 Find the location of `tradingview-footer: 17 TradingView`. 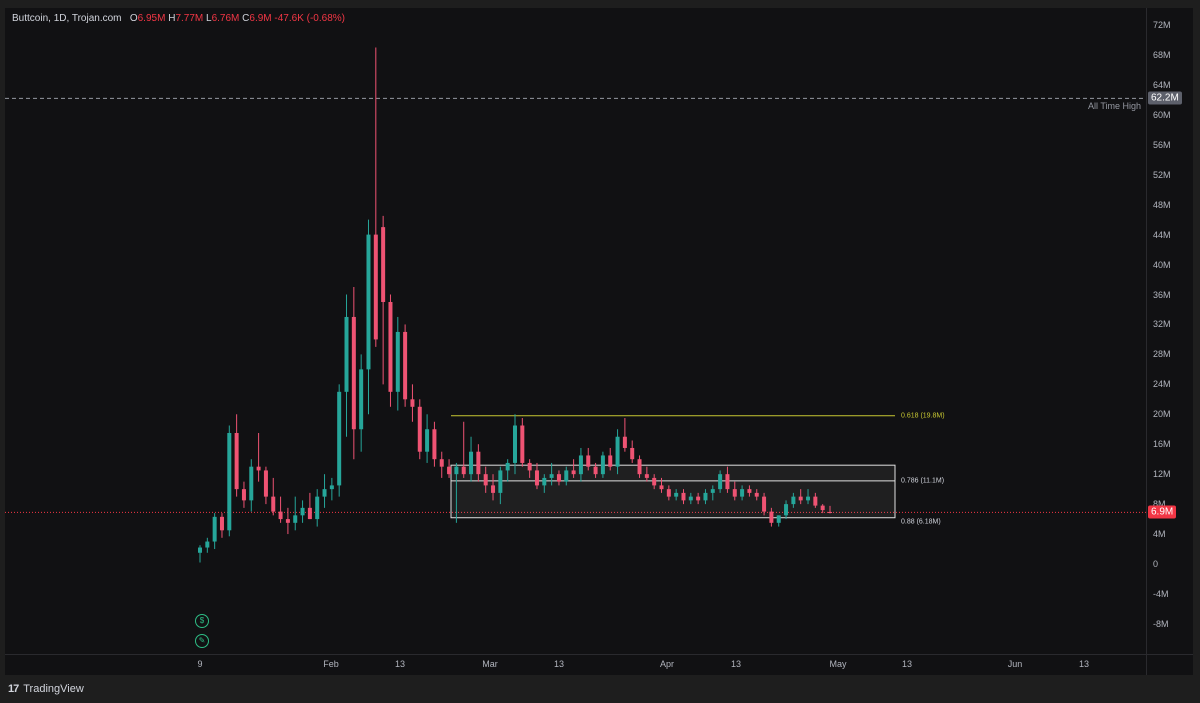

tradingview-footer: 17 TradingView is located at coordinates (46, 689).